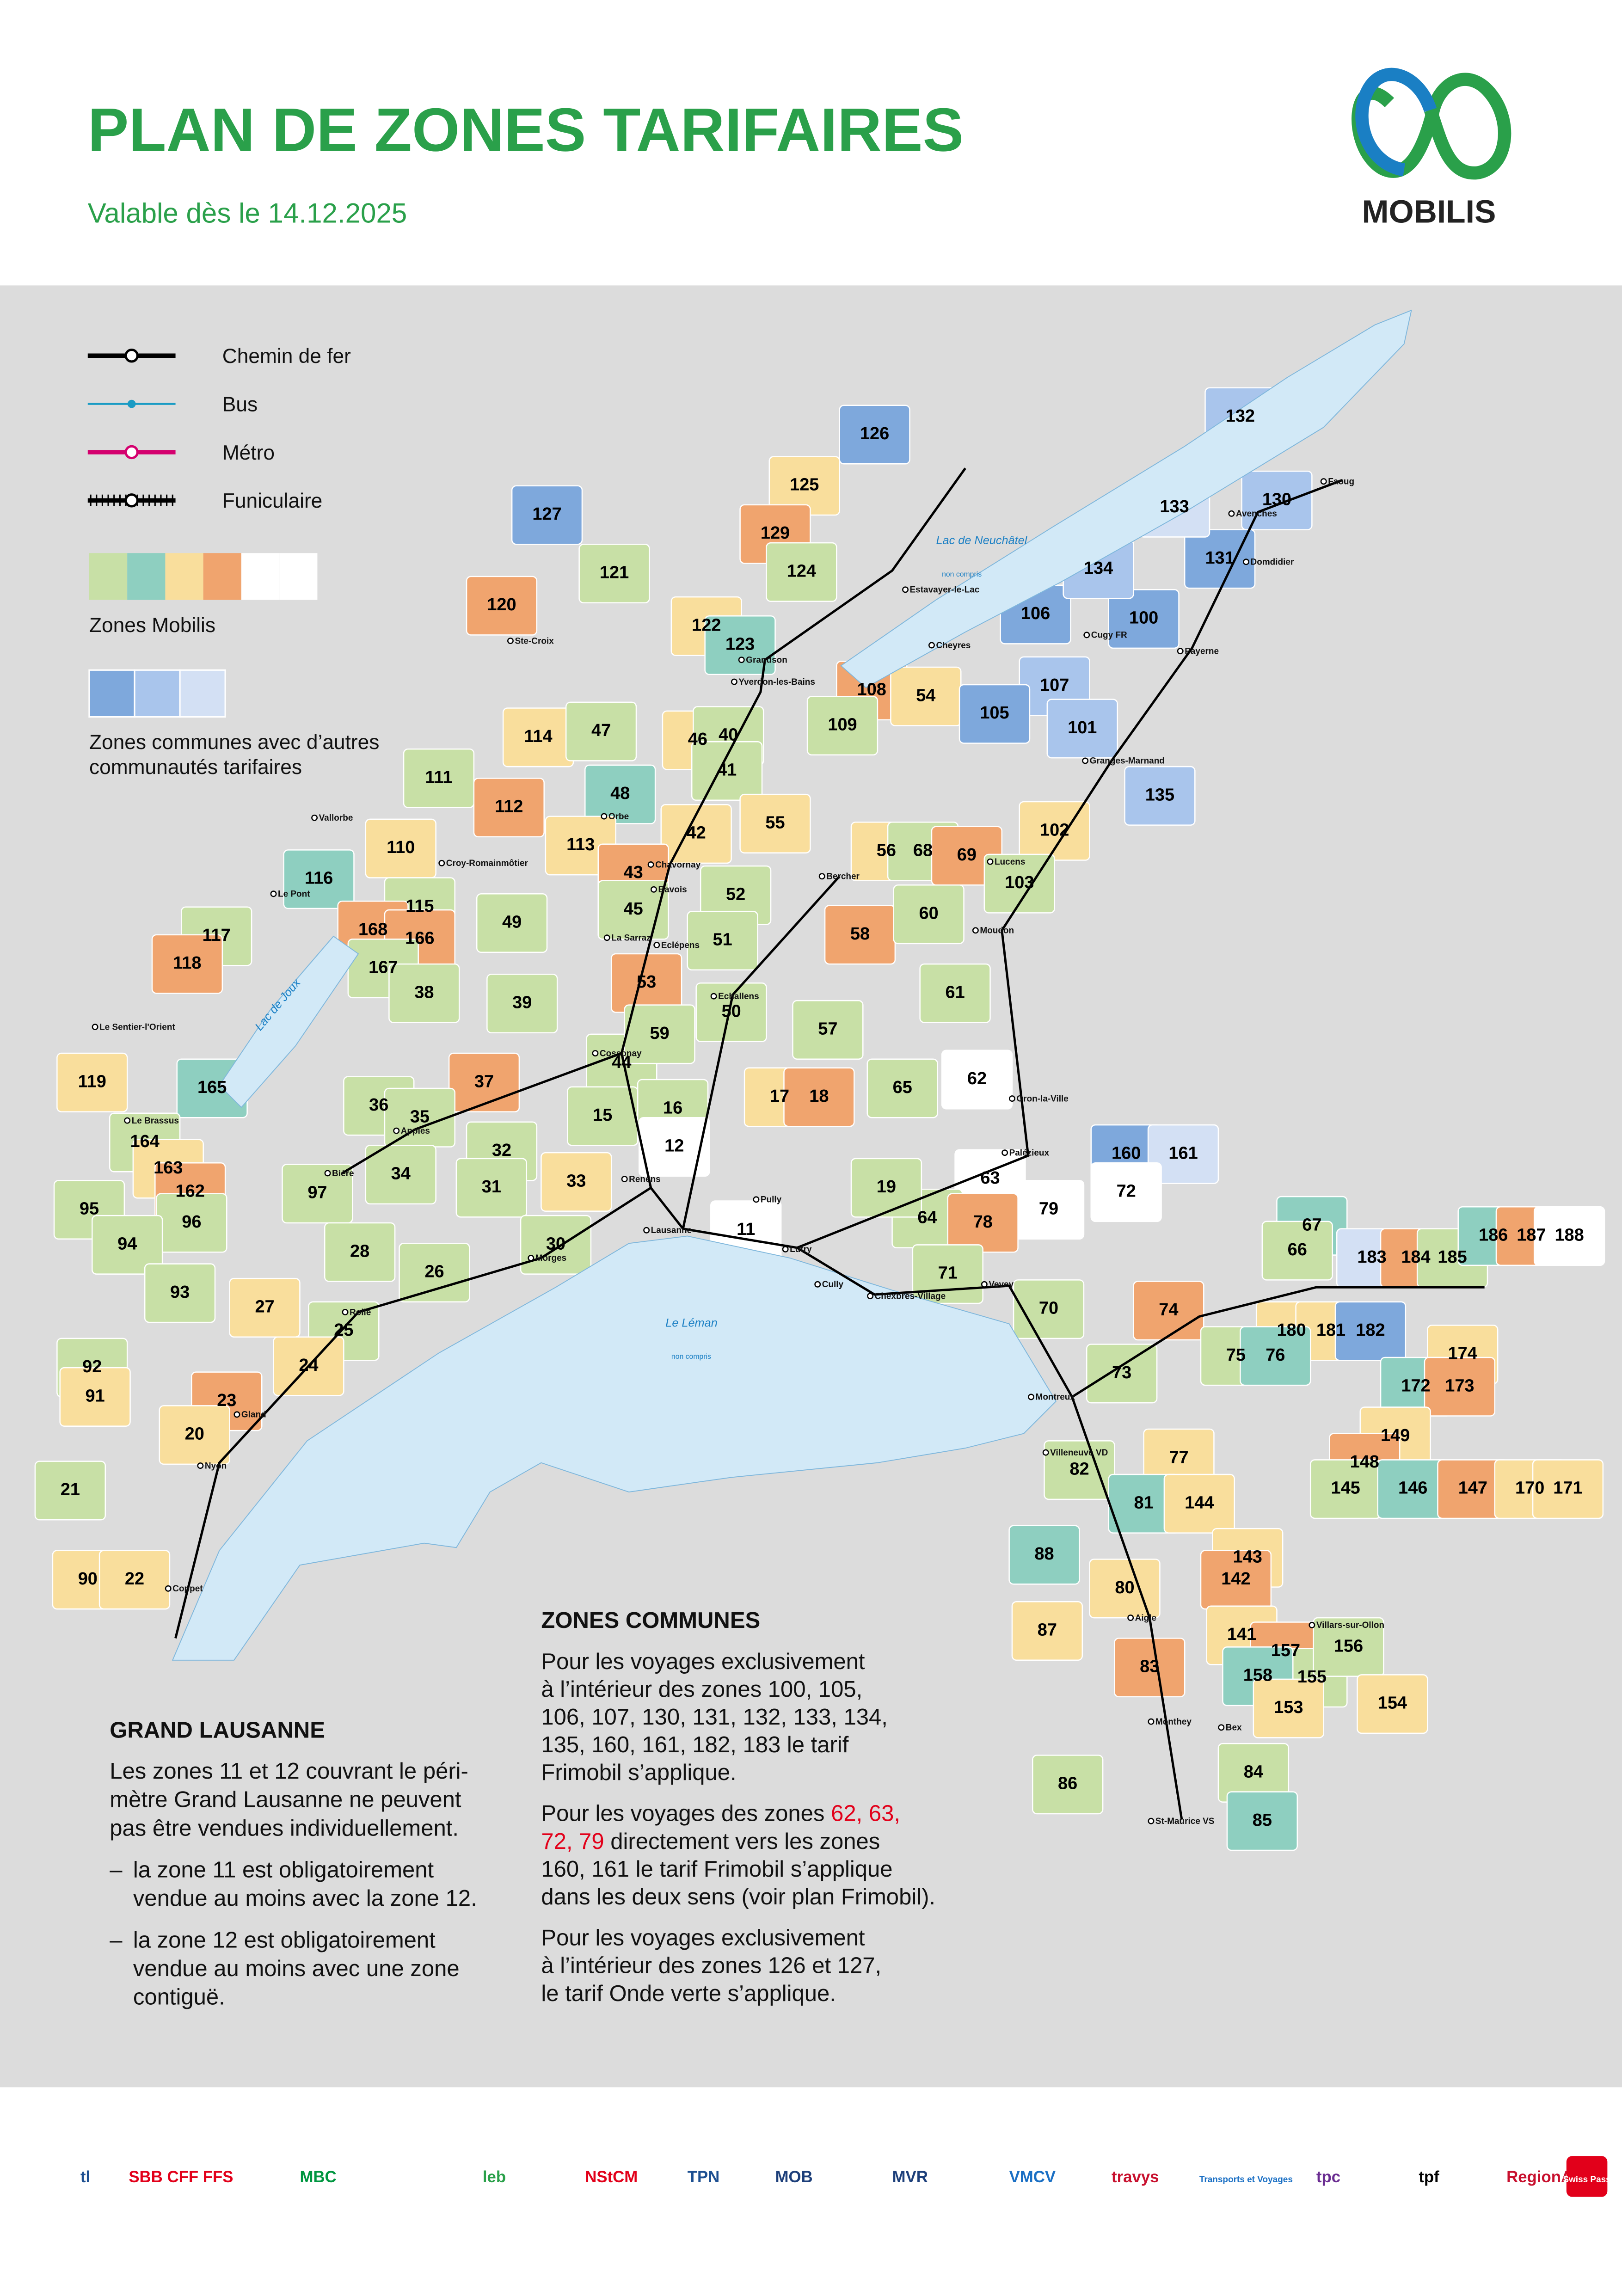 This screenshot has height=2296, width=1622. Describe the element at coordinates (660, 1033) in the screenshot. I see `zone-number: 59` at that location.